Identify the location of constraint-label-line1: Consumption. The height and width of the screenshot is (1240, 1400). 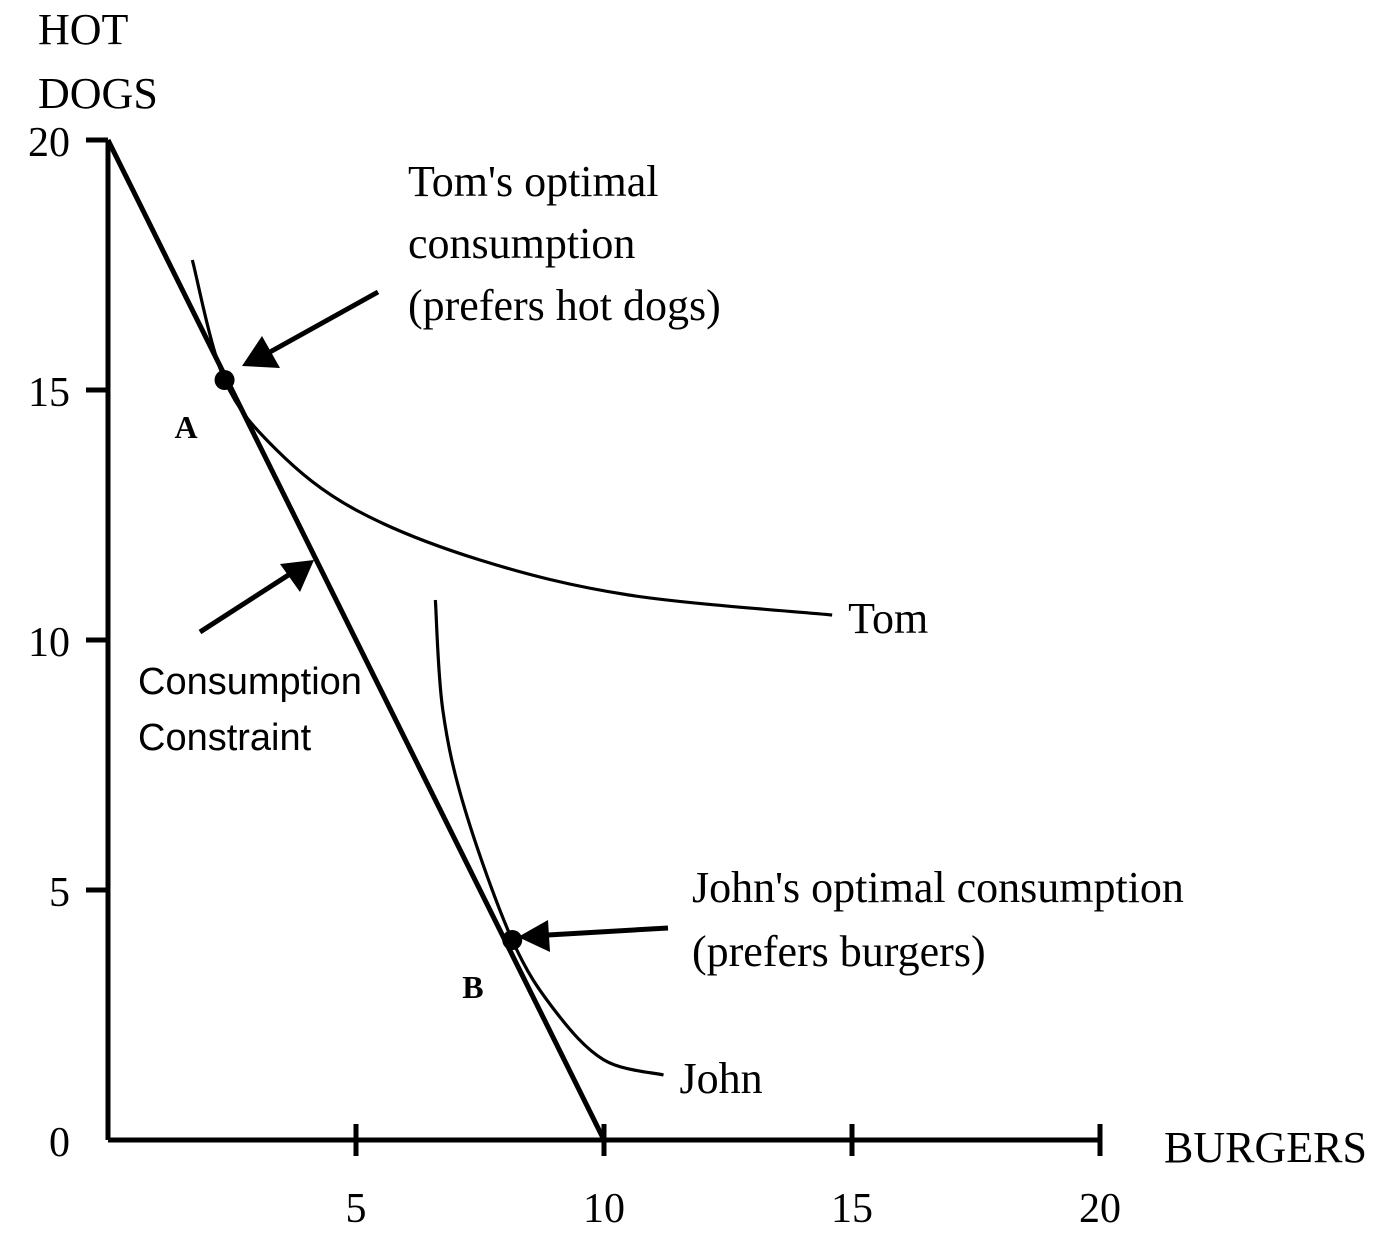
(250, 682).